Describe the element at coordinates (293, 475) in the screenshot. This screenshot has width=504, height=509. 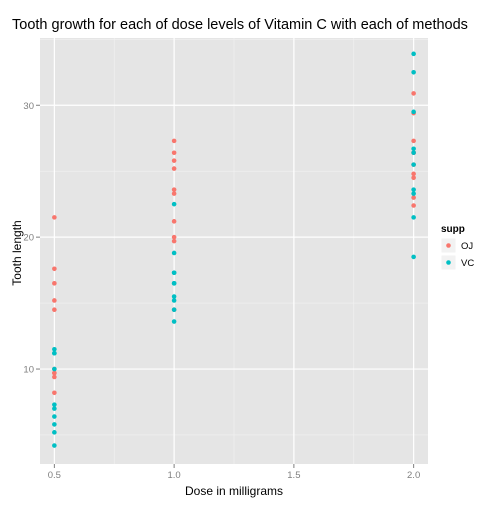
I see `x-tick-label: 1.5` at that location.